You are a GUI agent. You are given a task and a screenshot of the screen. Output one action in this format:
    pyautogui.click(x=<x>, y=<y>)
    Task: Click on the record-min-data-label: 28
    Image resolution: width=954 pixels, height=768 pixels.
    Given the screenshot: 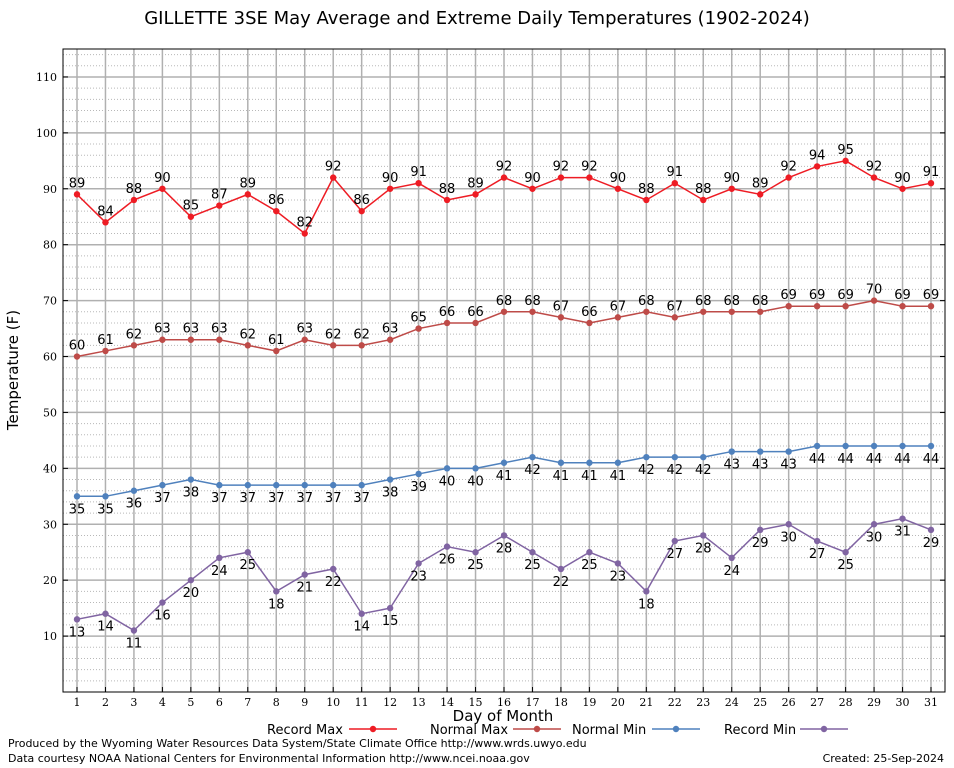 What is the action you would take?
    pyautogui.click(x=703, y=548)
    